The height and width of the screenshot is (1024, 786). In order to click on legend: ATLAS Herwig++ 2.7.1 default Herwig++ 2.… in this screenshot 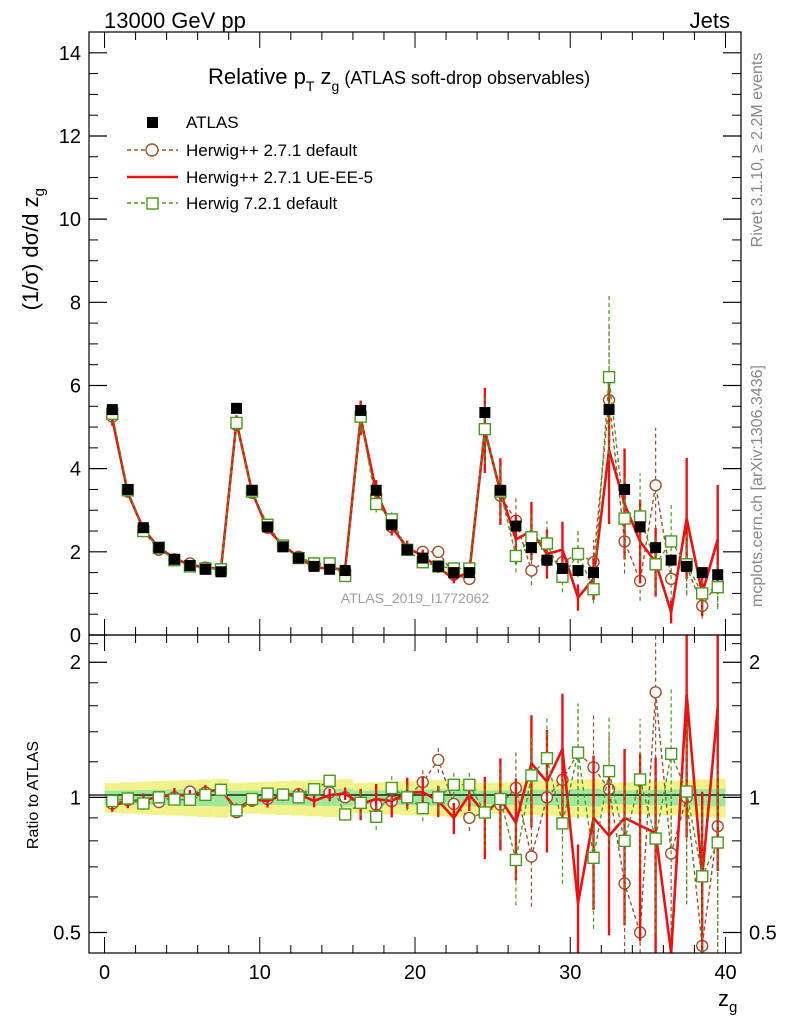, I will do `click(250, 163)`.